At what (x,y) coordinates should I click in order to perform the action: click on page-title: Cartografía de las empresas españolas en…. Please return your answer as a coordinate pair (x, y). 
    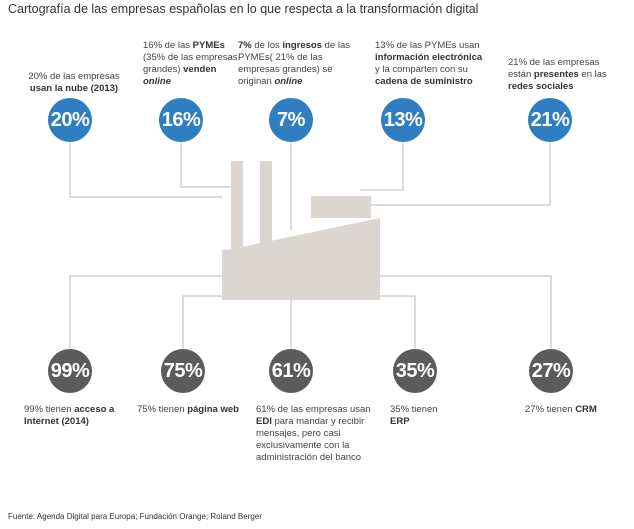
    Looking at the image, I should click on (243, 9).